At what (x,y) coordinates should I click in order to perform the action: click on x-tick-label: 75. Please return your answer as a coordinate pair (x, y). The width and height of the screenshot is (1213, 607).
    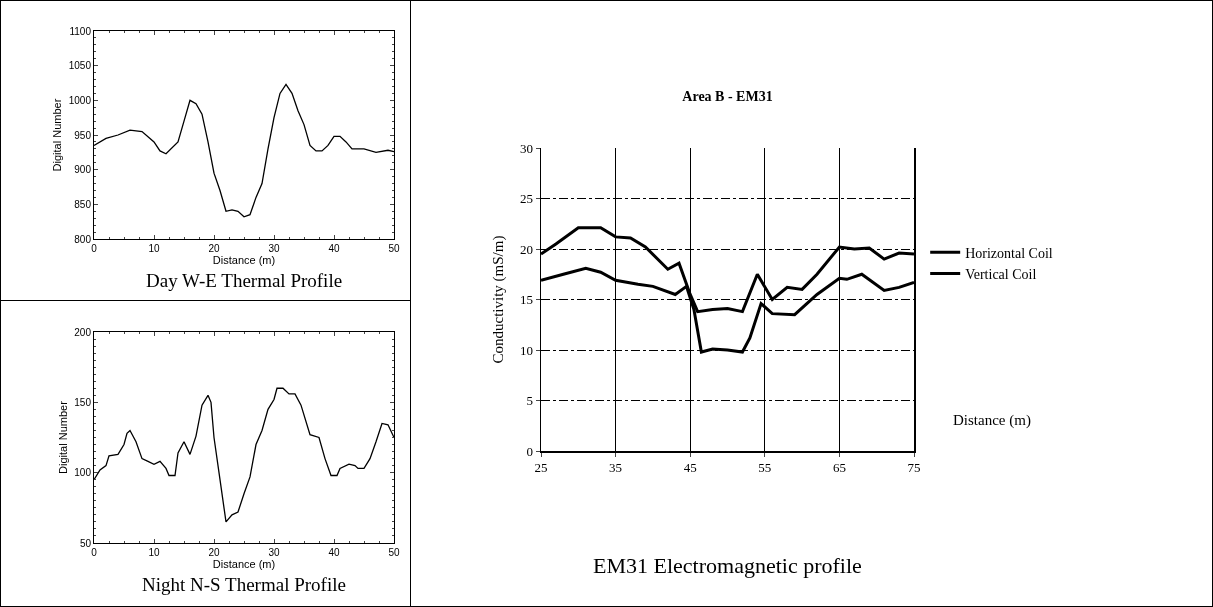
    Looking at the image, I should click on (914, 468).